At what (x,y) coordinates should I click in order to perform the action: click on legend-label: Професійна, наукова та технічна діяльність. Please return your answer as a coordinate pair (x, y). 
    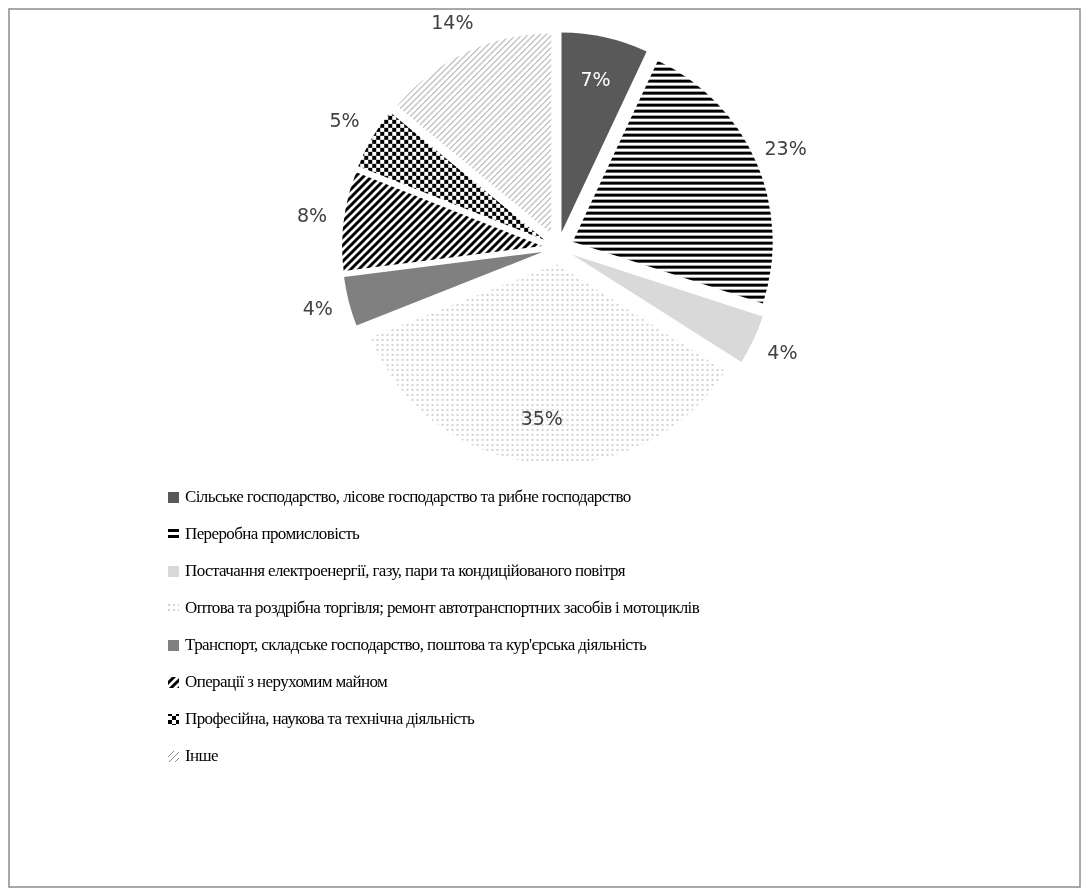
    Looking at the image, I should click on (330, 718).